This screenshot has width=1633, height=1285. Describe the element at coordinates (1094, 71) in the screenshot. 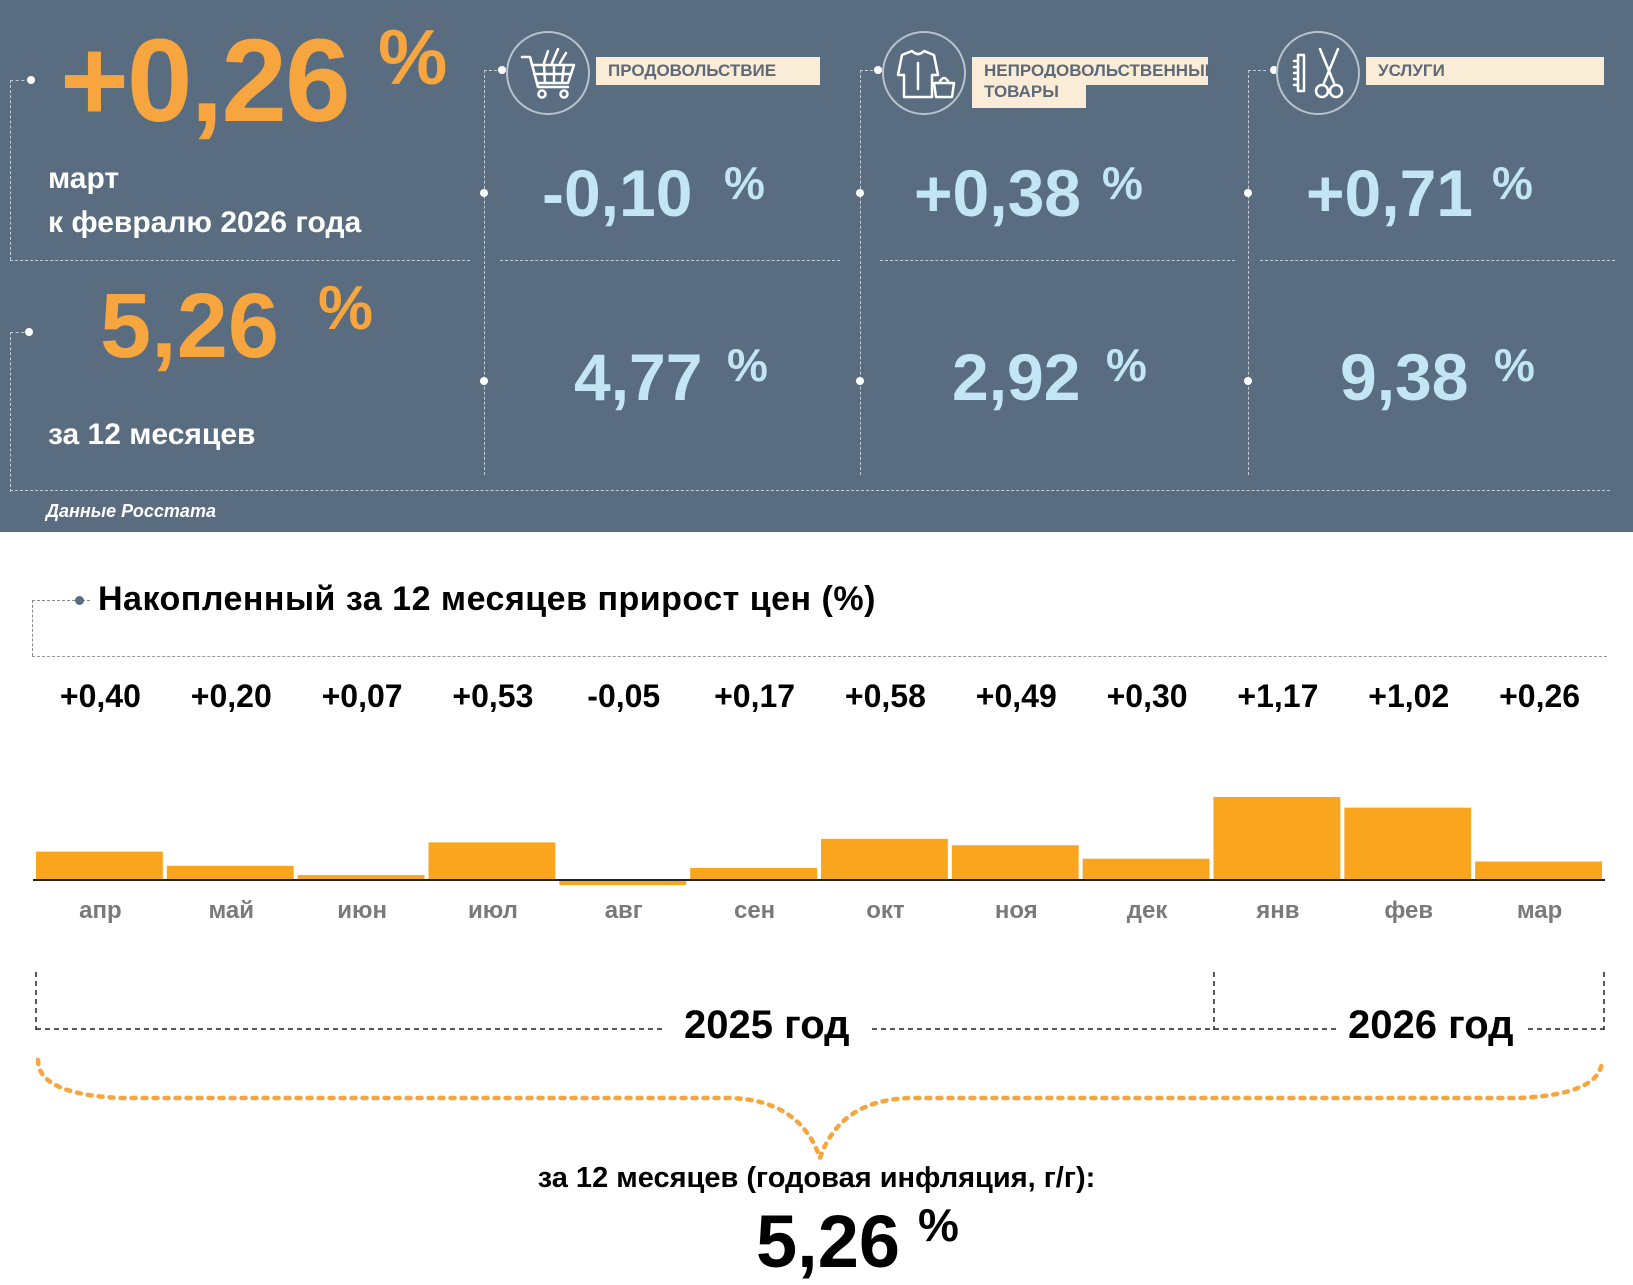

I see `category-label-nonfood-line1: НЕПРОДОВОЛЬСТВЕННЫЕ` at that location.